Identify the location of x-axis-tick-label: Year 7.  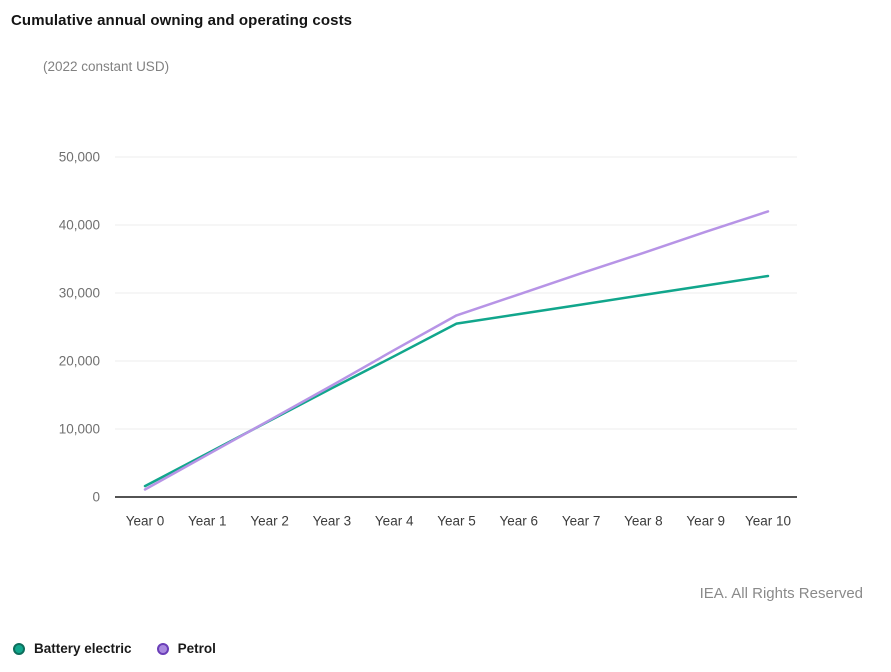
(581, 521).